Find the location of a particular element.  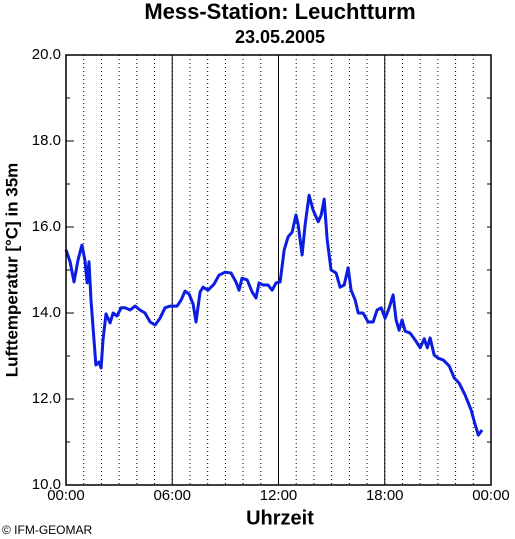

chart-title: Mess-Station: Leuchtturm is located at coordinates (279, 12).